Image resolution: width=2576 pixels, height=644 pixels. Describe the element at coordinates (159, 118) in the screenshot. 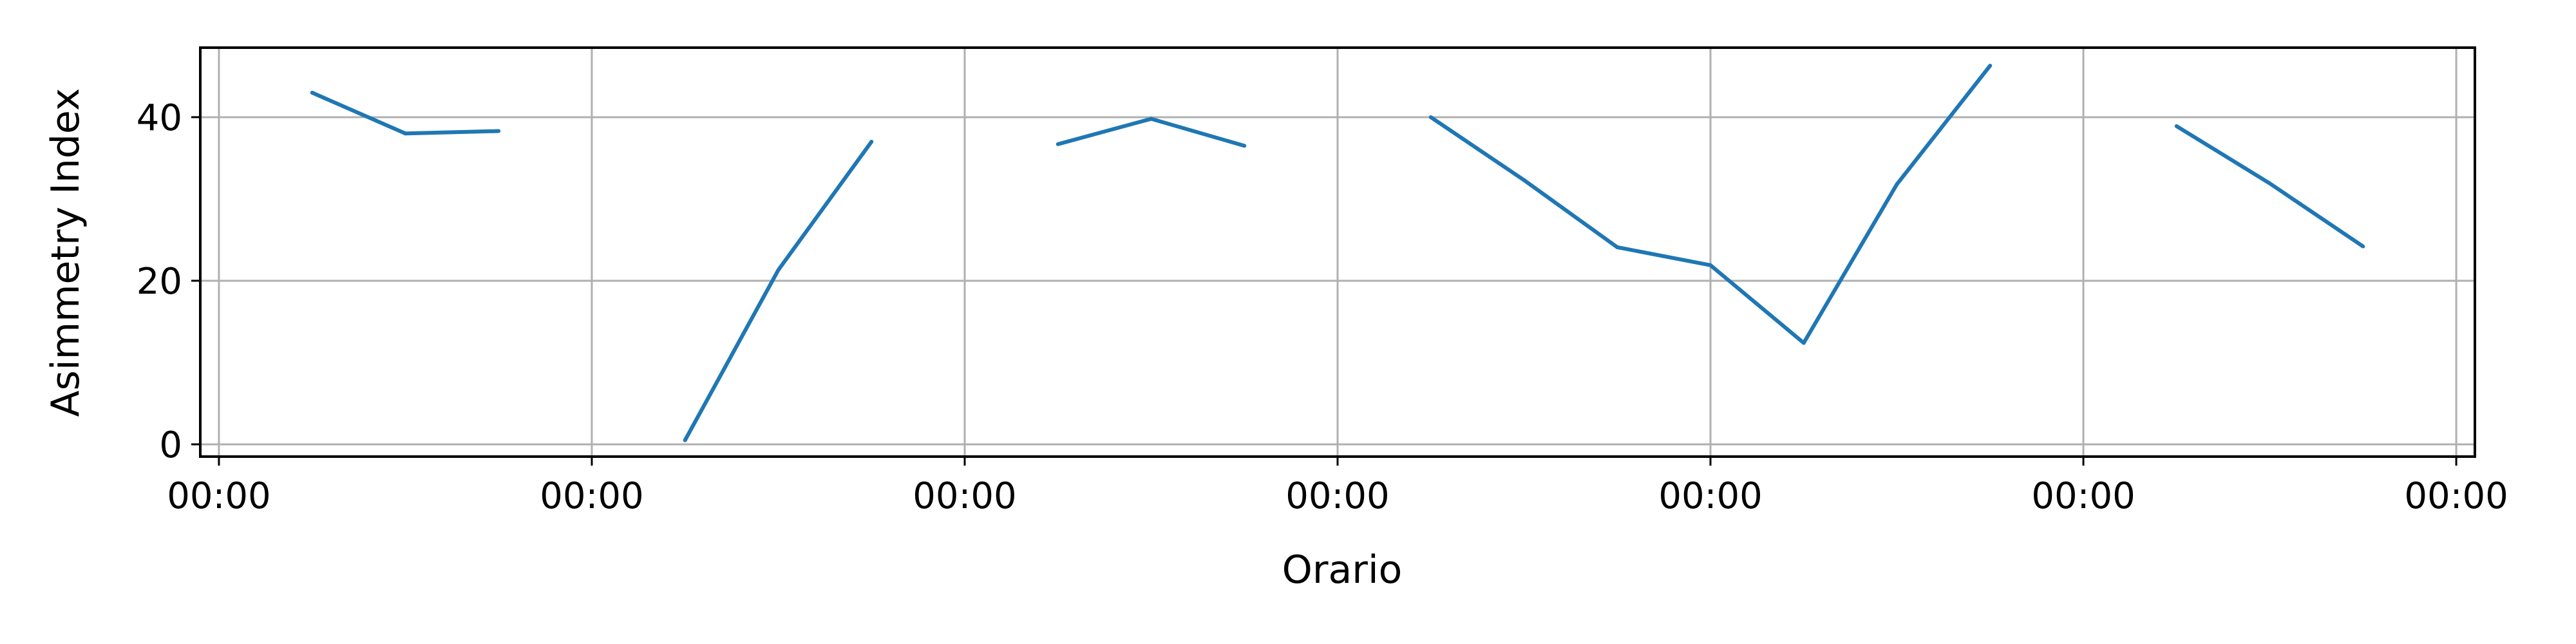

I see `y-tick-label: 40` at that location.